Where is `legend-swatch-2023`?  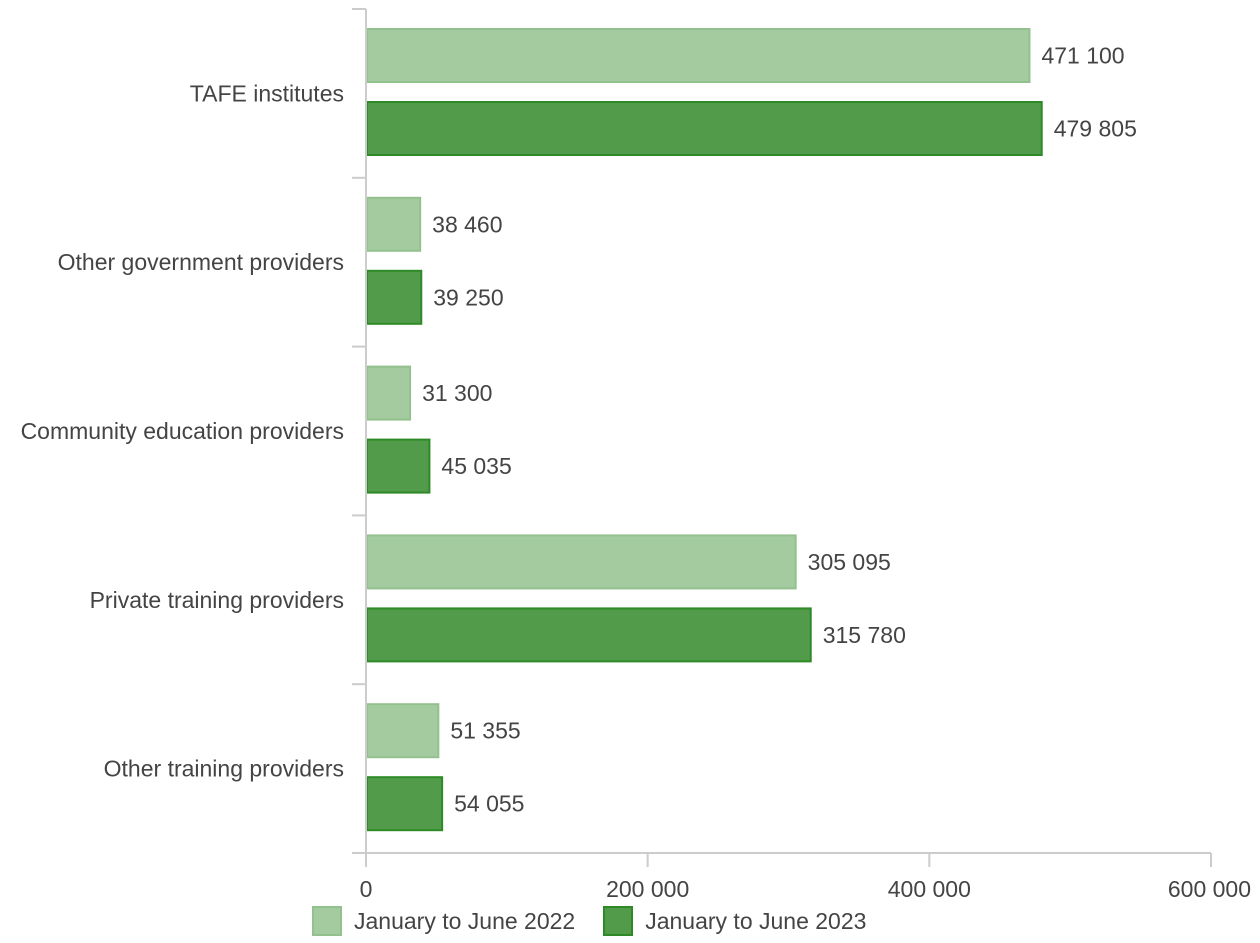 legend-swatch-2023 is located at coordinates (618, 921).